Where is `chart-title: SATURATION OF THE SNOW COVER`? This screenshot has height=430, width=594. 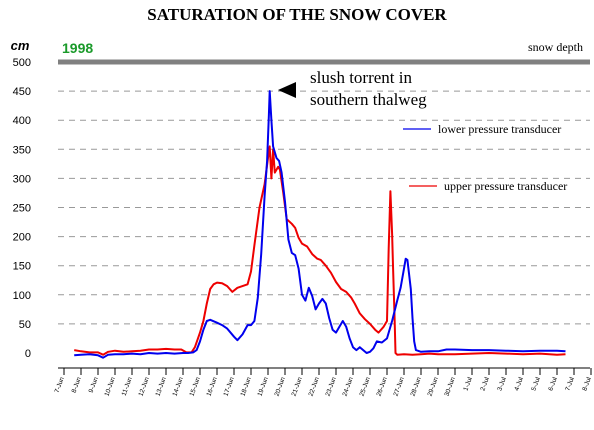 chart-title: SATURATION OF THE SNOW COVER is located at coordinates (297, 14).